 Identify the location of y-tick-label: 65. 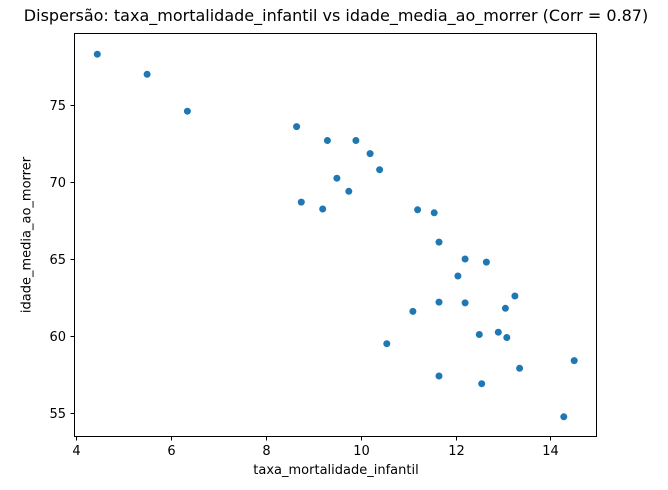
(57, 260).